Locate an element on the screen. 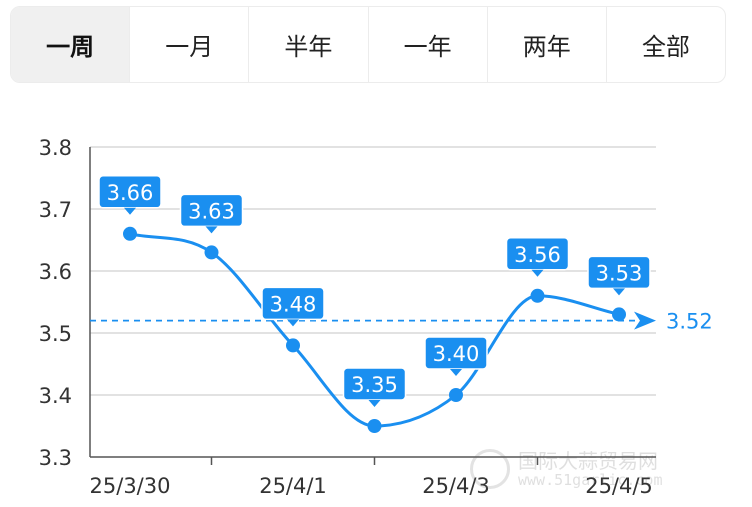 This screenshot has height=507, width=752. data-label-callout: 3.40 is located at coordinates (456, 356).